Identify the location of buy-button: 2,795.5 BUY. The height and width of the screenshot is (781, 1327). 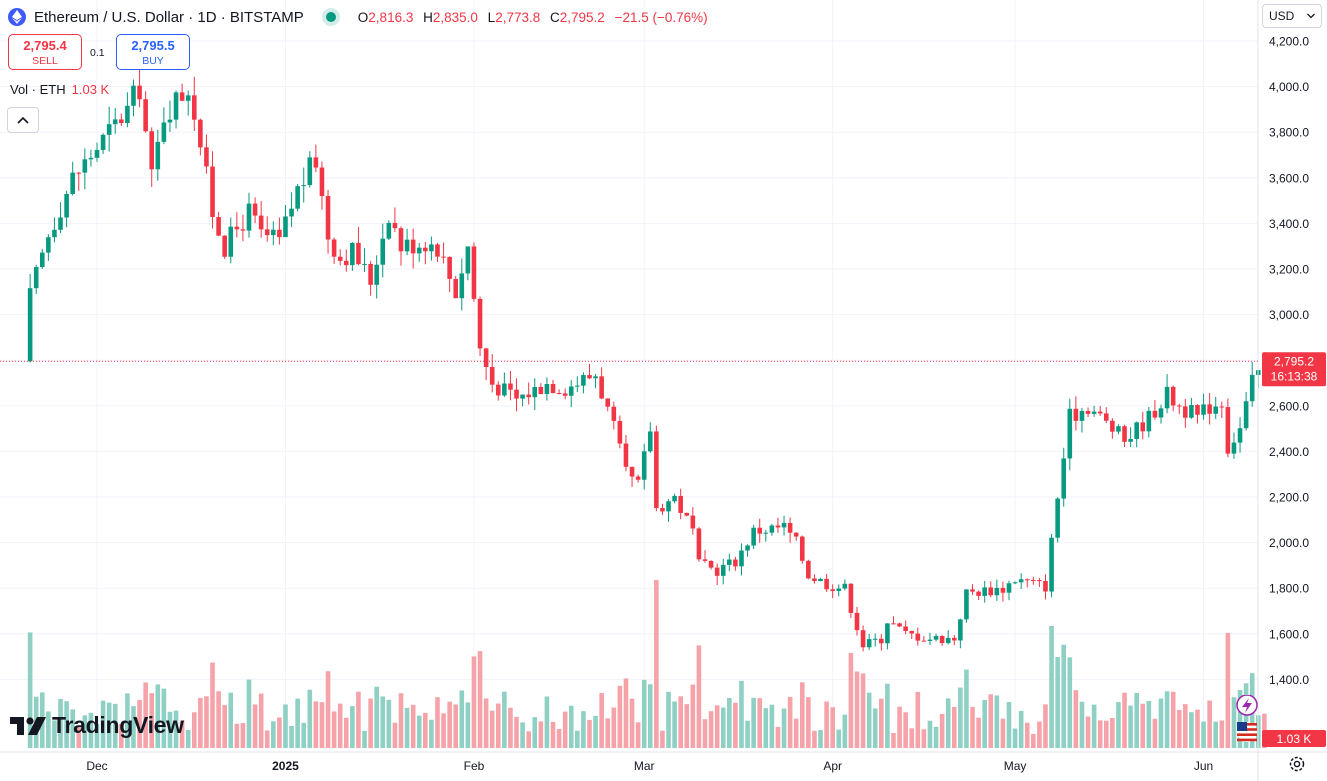
(153, 52).